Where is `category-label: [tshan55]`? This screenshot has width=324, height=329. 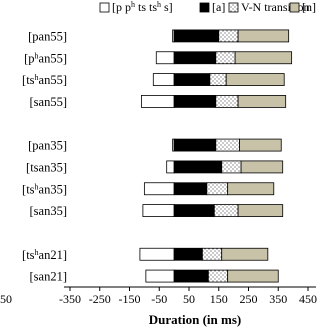
category-label: [tshan55] is located at coordinates (44, 80).